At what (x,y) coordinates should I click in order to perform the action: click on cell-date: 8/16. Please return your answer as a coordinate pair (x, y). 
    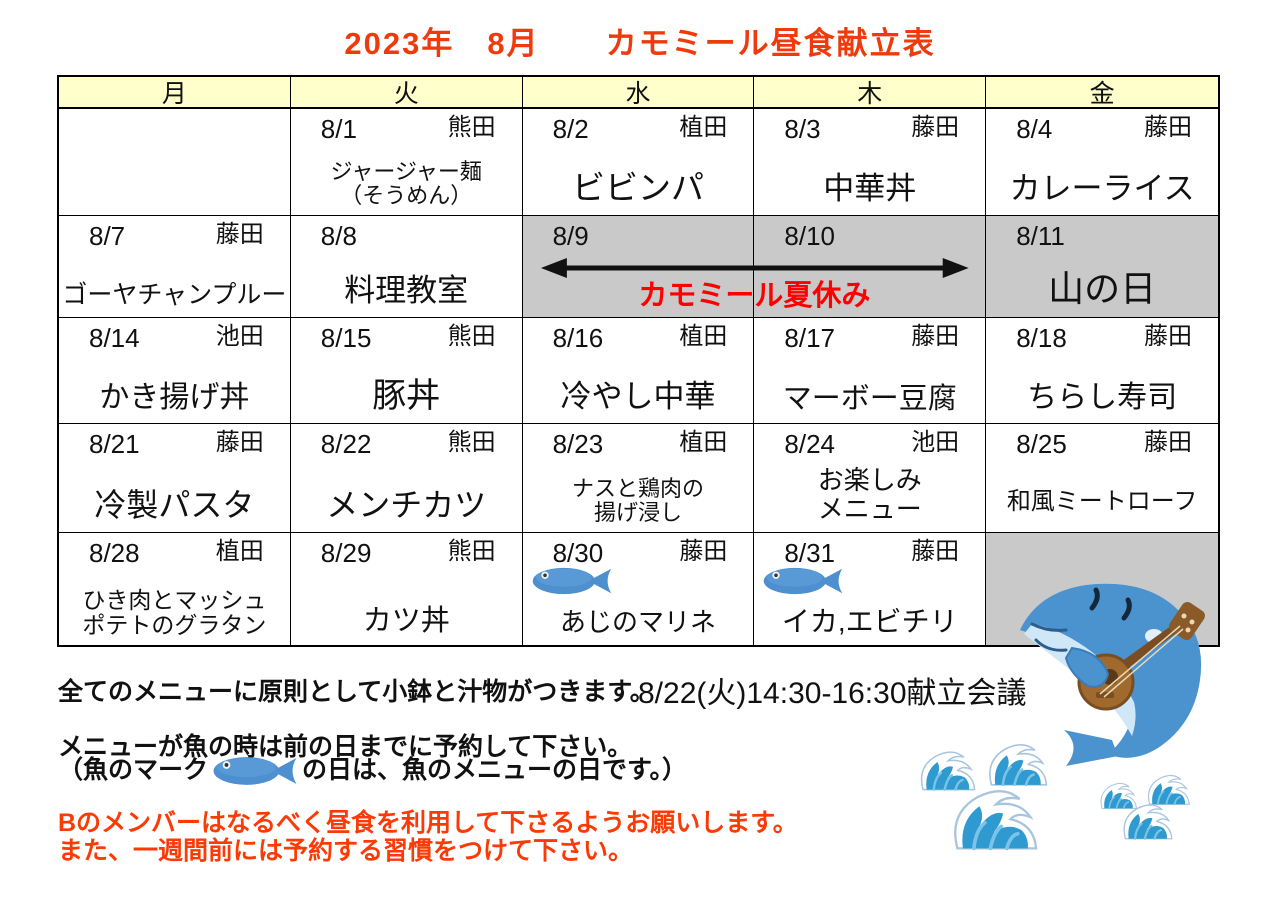
    Looking at the image, I should click on (578, 338).